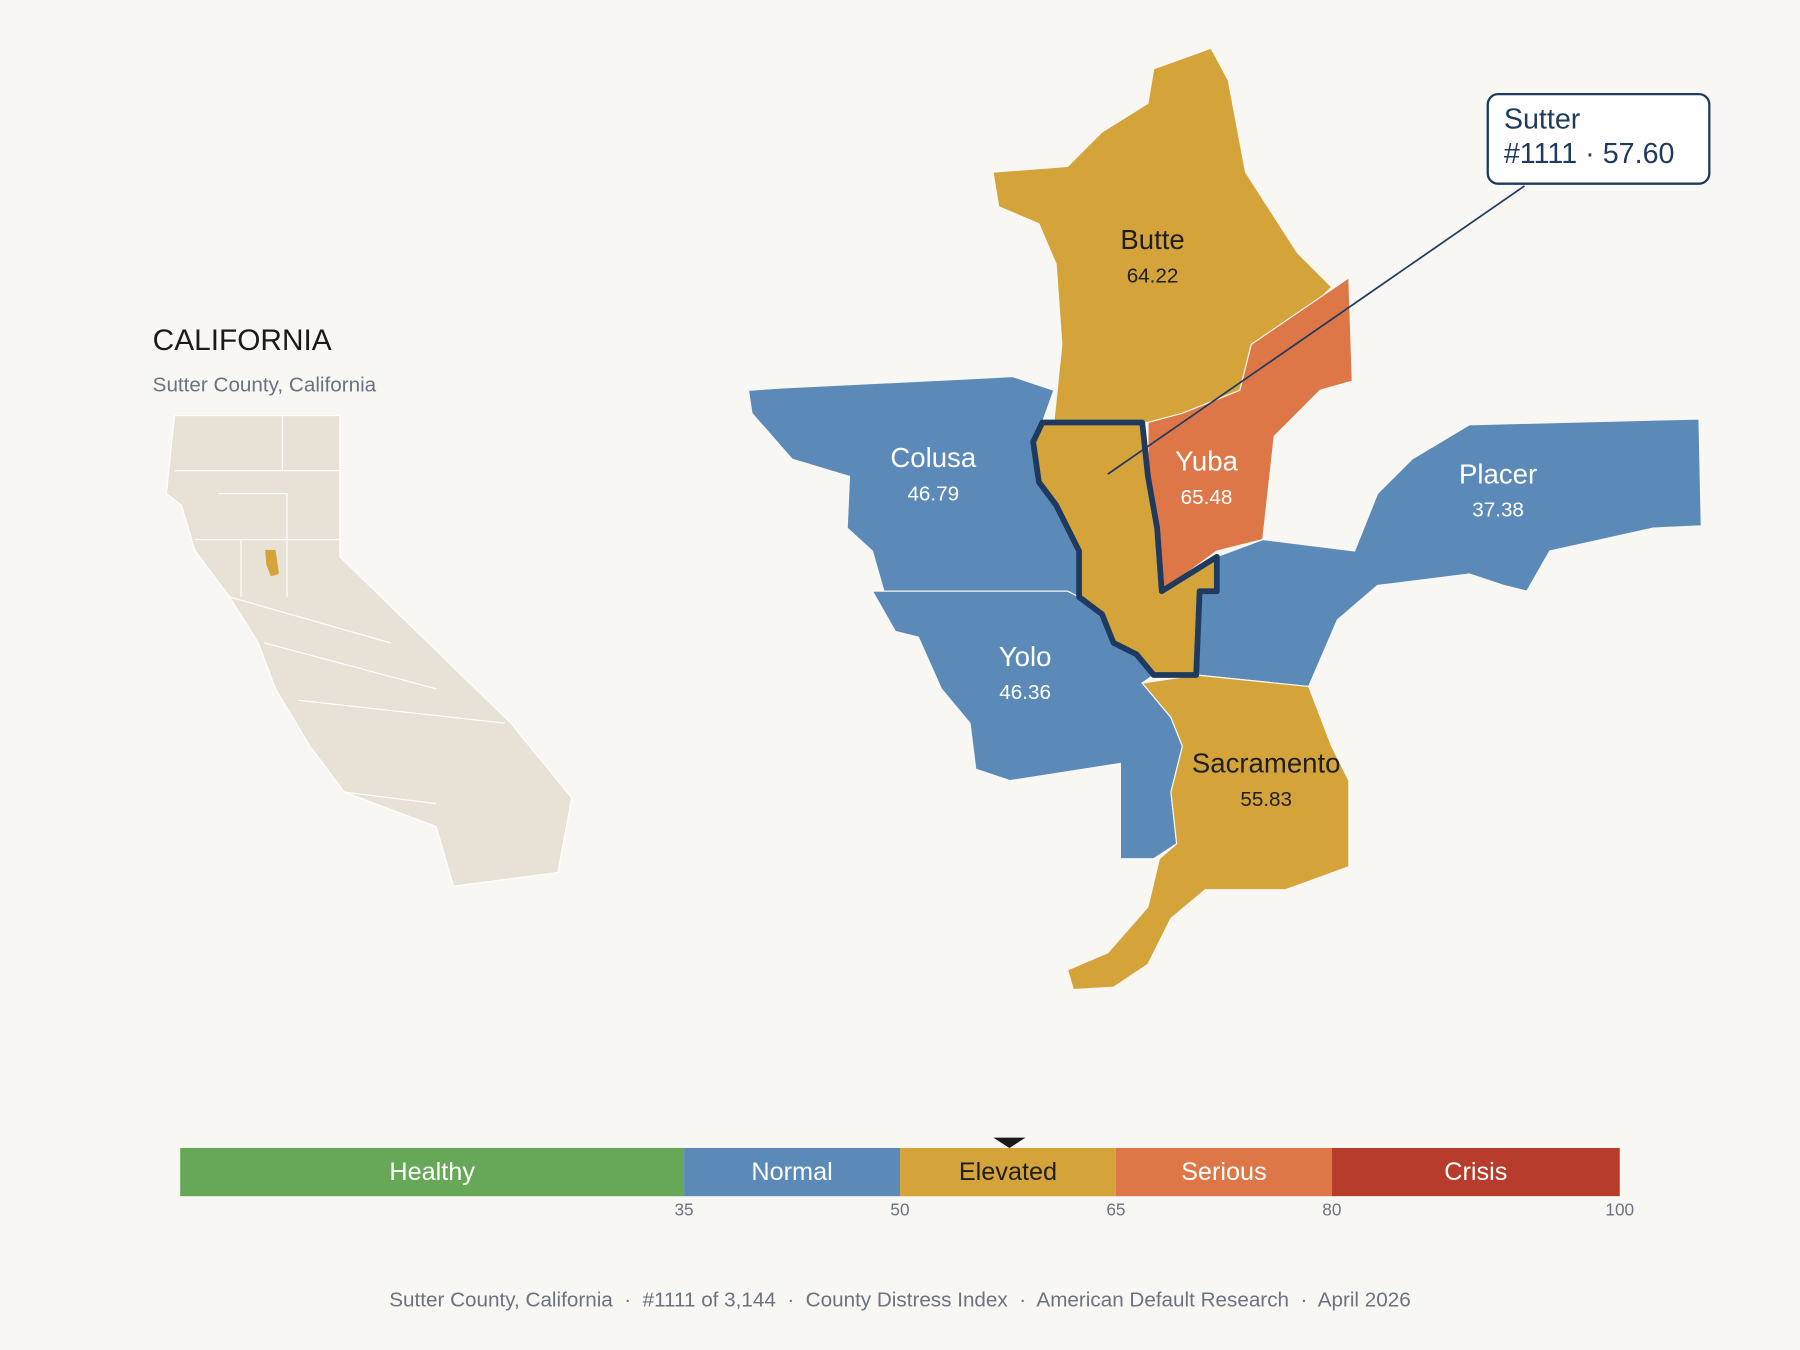  Describe the element at coordinates (340, 610) in the screenshot. I see `county-borders` at that location.